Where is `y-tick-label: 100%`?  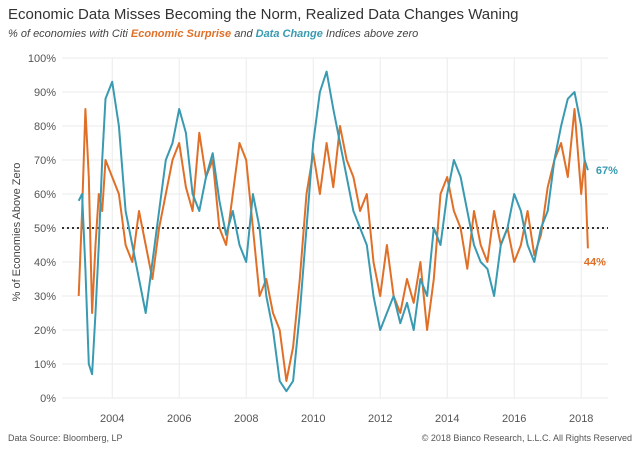 y-tick-label: 100% is located at coordinates (42, 59).